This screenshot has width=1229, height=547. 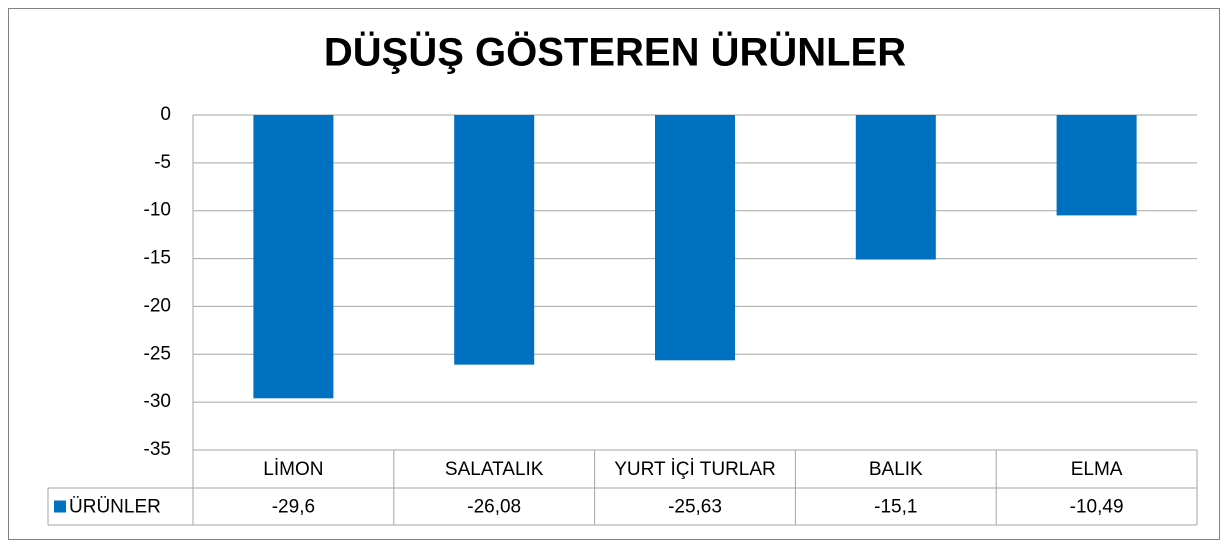 What do you see at coordinates (615, 52) in the screenshot?
I see `chart-title: DÜŞÜŞ GÖSTEREN ÜRÜNLER` at bounding box center [615, 52].